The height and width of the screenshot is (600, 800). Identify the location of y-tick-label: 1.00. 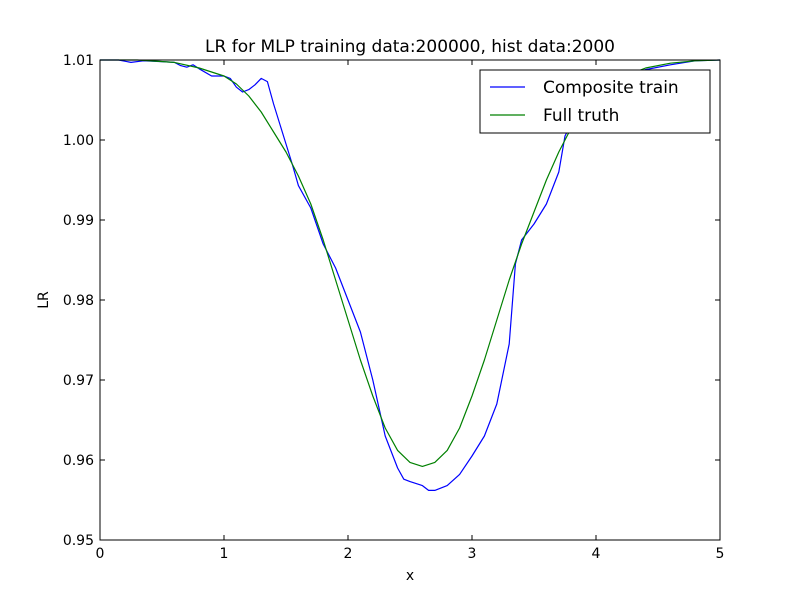
(78, 141).